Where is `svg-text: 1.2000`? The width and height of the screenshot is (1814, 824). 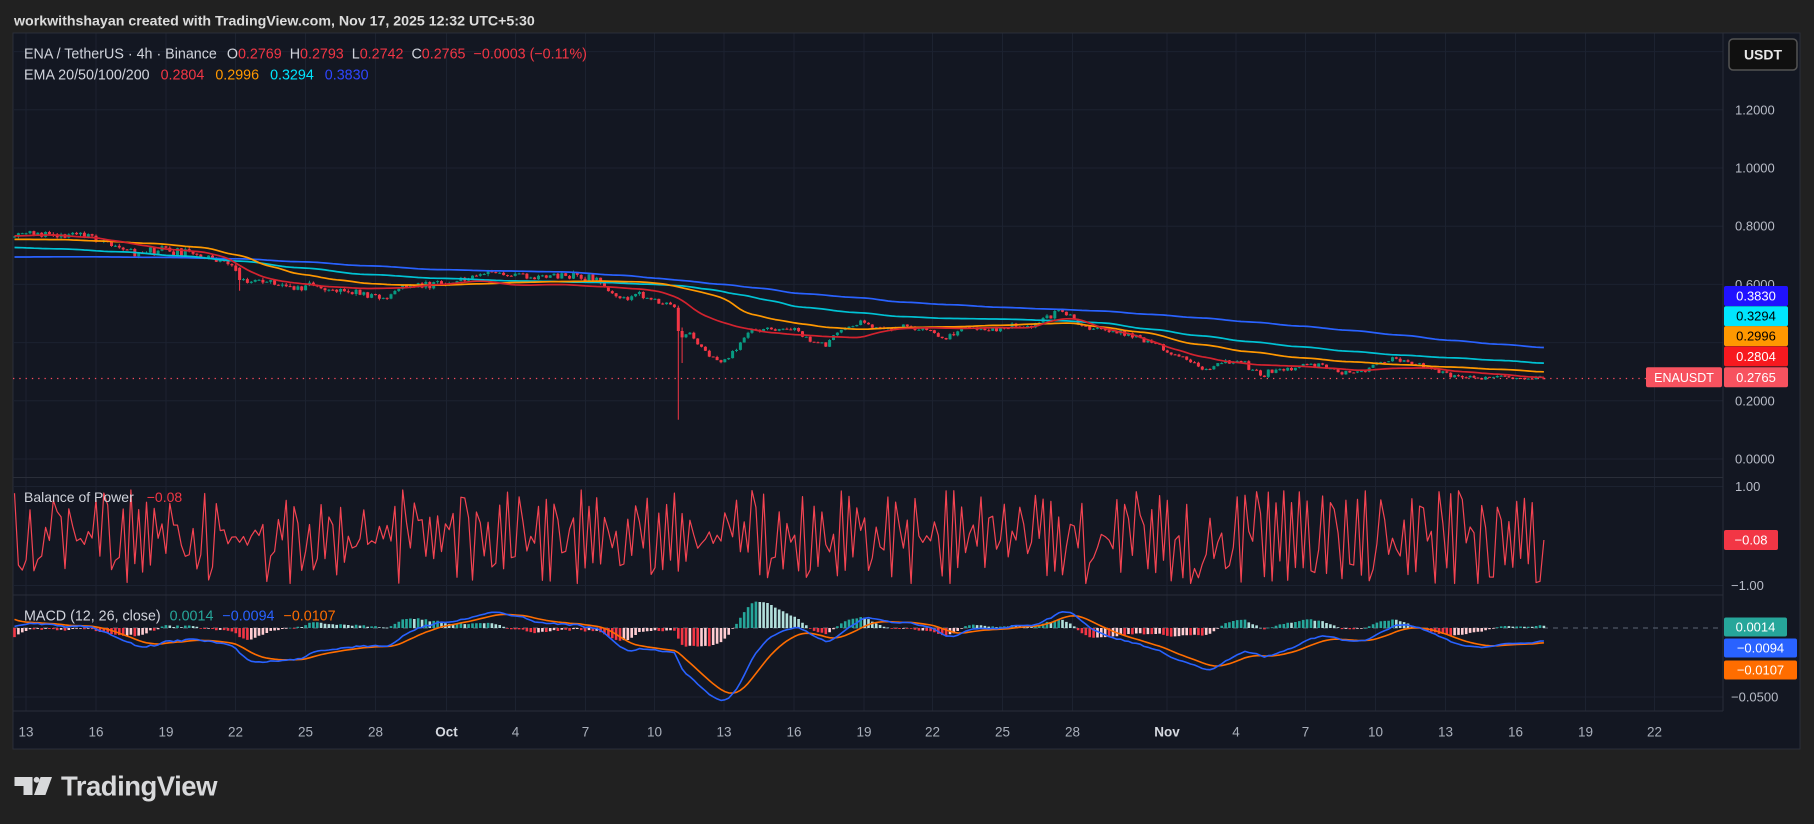
svg-text: 1.2000 is located at coordinates (1755, 109).